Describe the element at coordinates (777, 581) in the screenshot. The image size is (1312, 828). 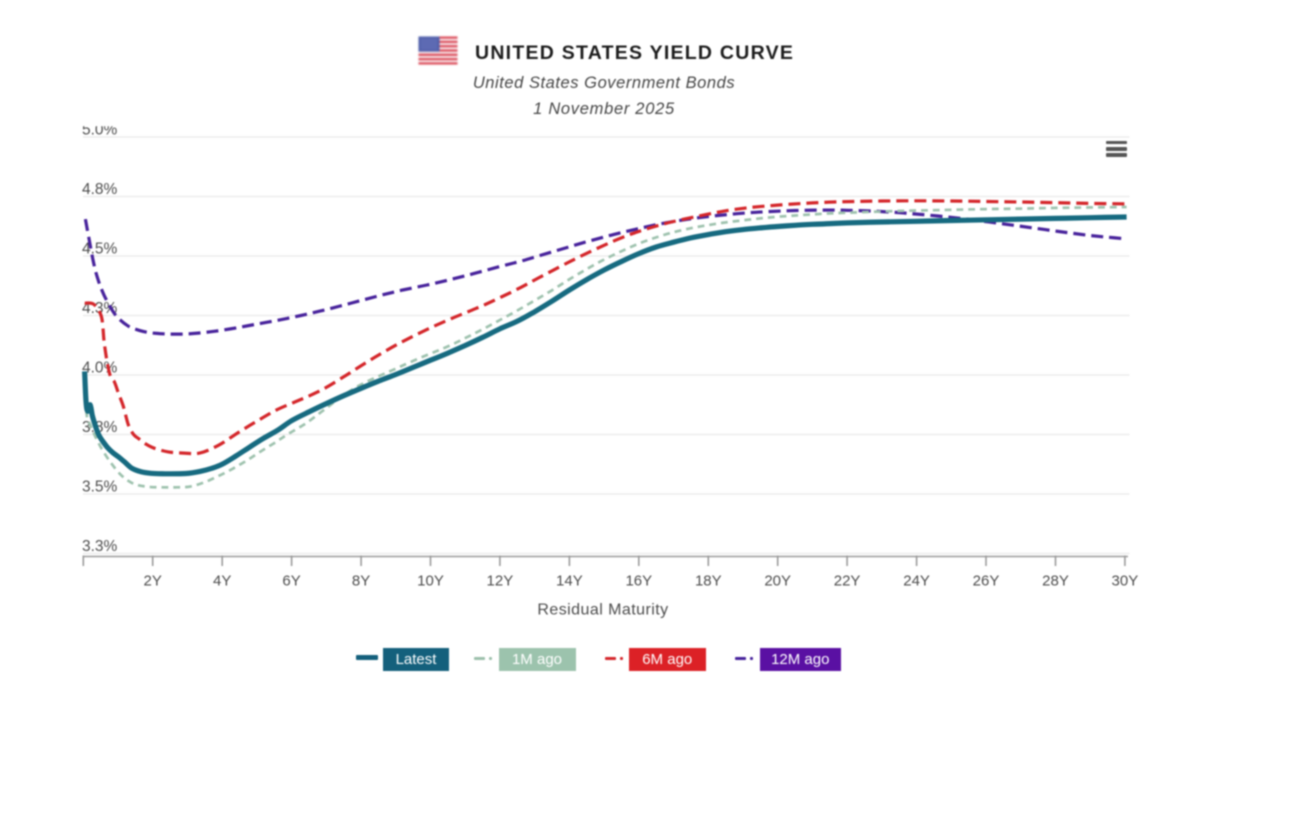
I see `svg-text: 20Y` at that location.